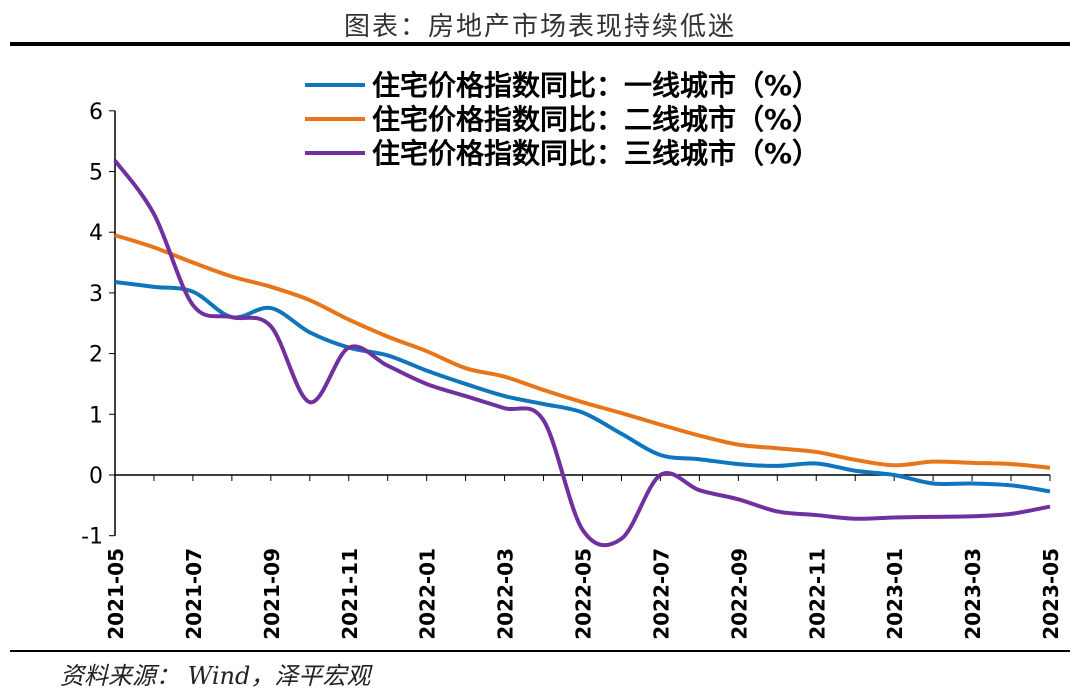  What do you see at coordinates (596, 119) in the screenshot?
I see `legend-label-2: 住宅价格指数同比：二线城市（%）` at bounding box center [596, 119].